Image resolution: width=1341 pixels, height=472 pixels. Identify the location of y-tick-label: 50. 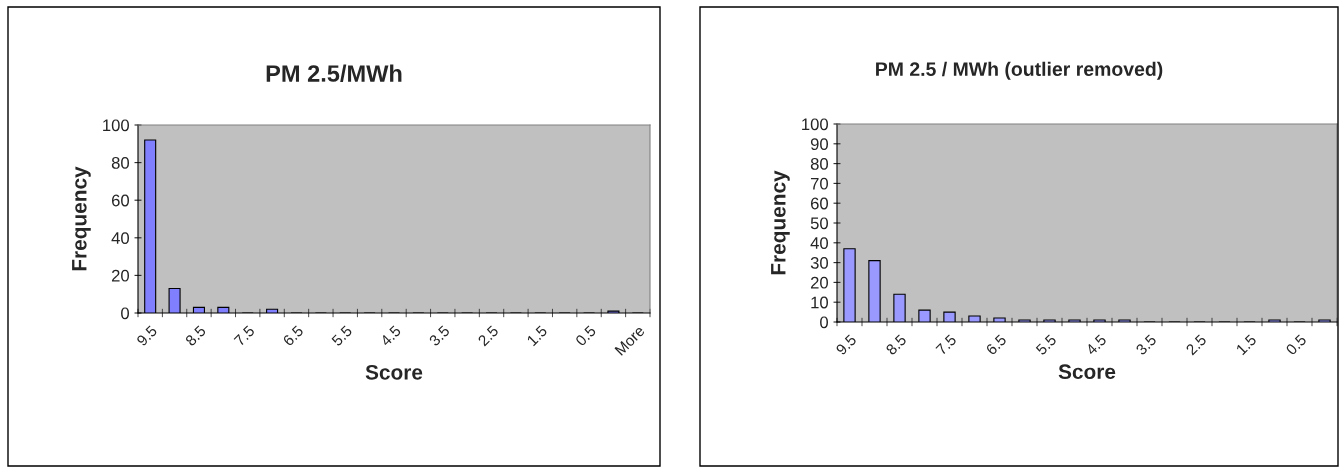
(819, 223).